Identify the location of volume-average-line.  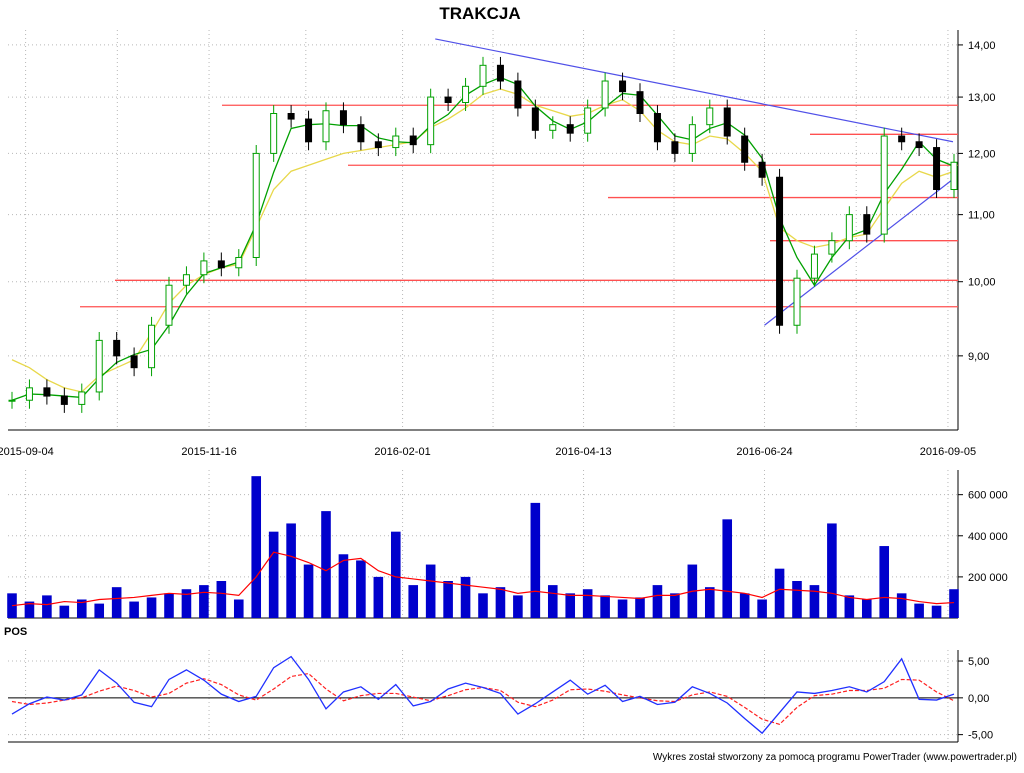
(483, 579).